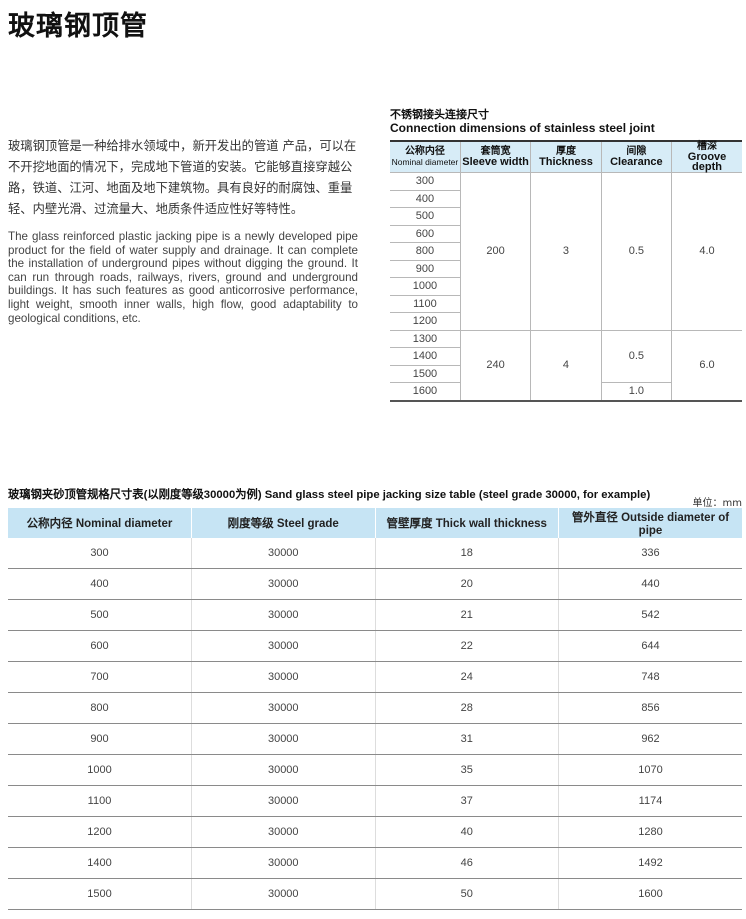 This screenshot has width=746, height=919. Describe the element at coordinates (425, 321) in the screenshot. I see `diameter: 1200` at that location.